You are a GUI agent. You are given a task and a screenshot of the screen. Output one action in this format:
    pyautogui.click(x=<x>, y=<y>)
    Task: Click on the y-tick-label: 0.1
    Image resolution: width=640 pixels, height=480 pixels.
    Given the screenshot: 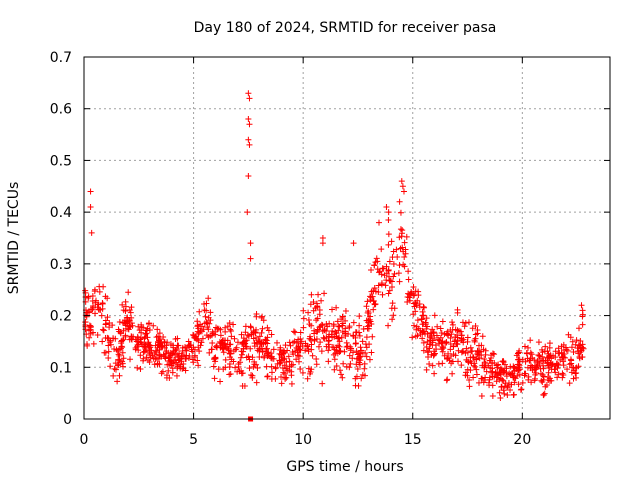 What is the action you would take?
    pyautogui.click(x=61, y=368)
    